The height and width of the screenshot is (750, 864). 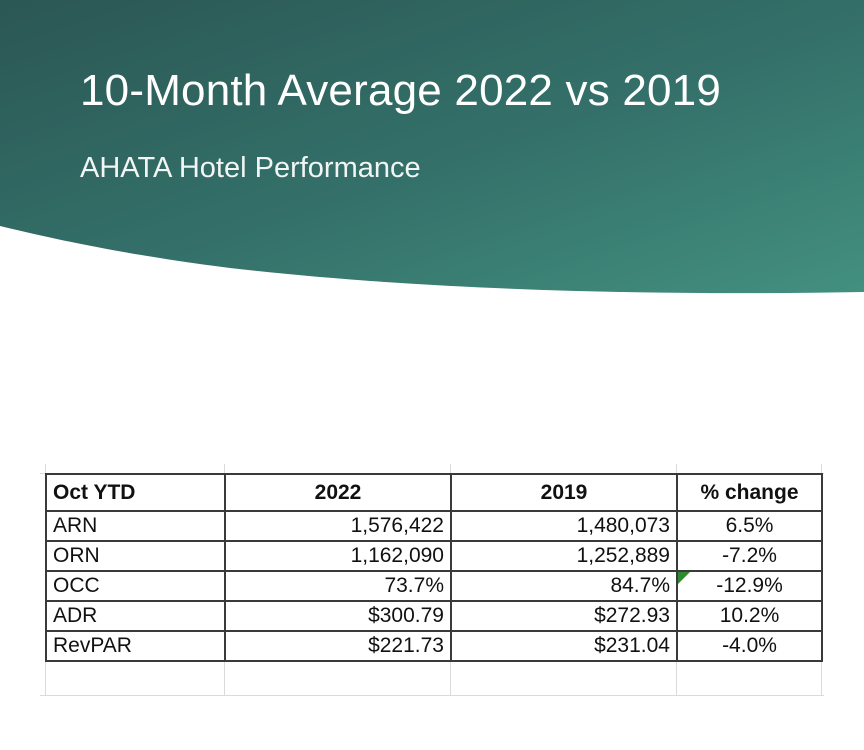 I want to click on table-header-row: Oct YTD 2022 2019 % change, so click(x=434, y=492).